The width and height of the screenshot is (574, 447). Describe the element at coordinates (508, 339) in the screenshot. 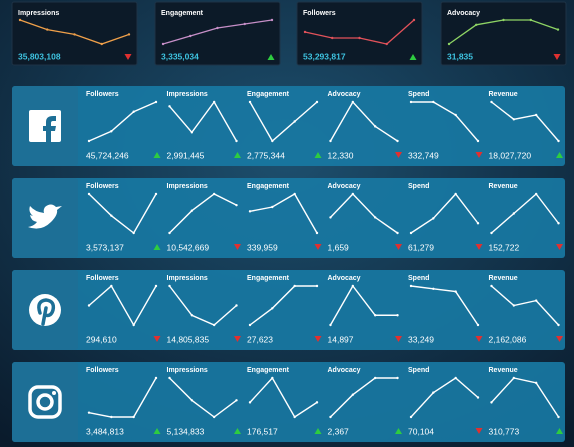

I see `metric-value: 2,162,086` at that location.